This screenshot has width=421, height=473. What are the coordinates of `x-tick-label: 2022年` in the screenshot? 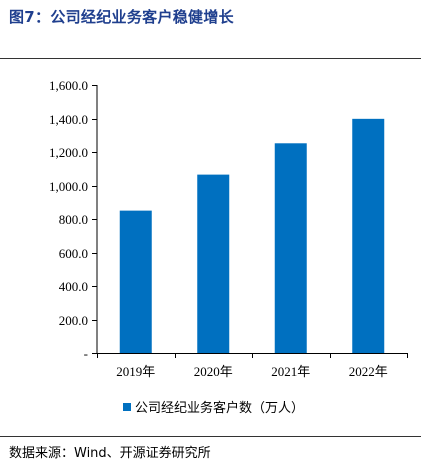 It's located at (368, 371).